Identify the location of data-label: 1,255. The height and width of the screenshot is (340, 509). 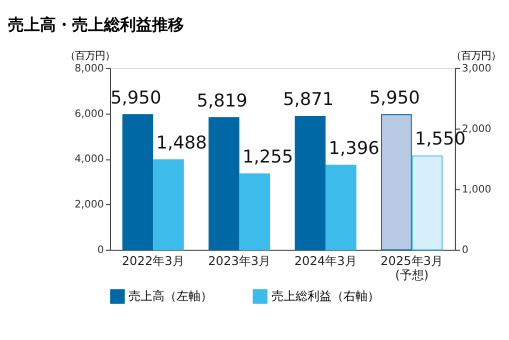
(268, 158).